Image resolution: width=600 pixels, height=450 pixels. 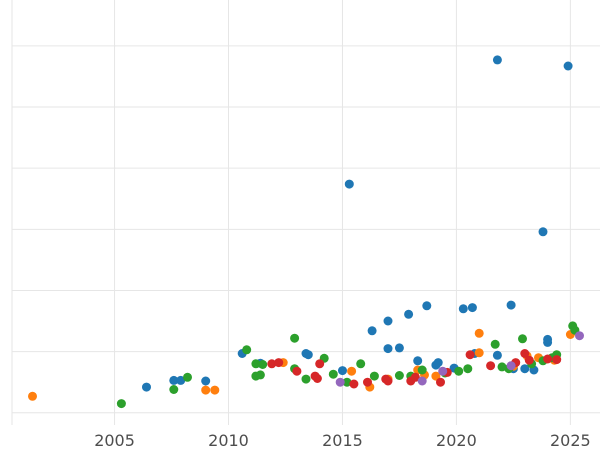 What do you see at coordinates (114, 440) in the screenshot?
I see `x-tick-label: 2005` at bounding box center [114, 440].